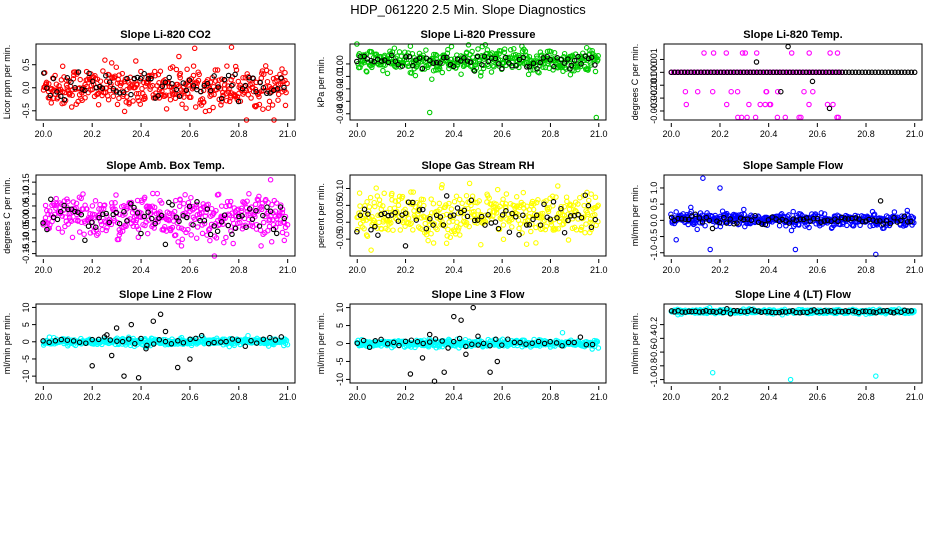 The height and width of the screenshot is (540, 936). What do you see at coordinates (793, 343) in the screenshot?
I see `plot-frame` at bounding box center [793, 343].